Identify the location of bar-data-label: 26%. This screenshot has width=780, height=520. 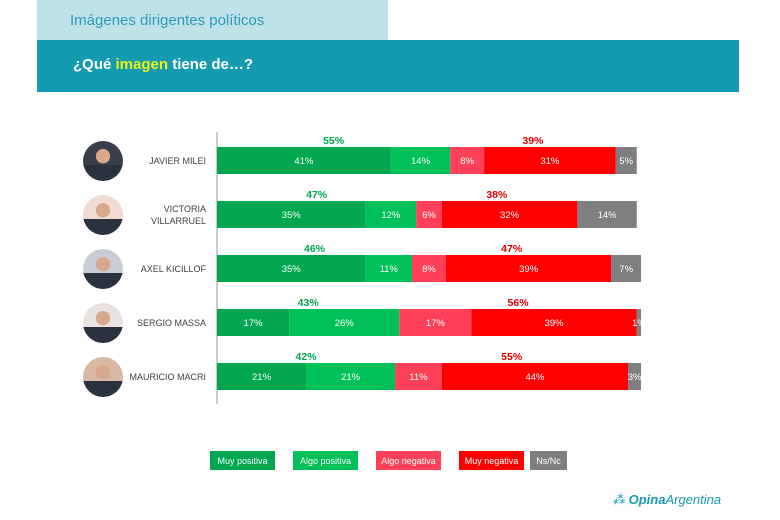
(345, 323).